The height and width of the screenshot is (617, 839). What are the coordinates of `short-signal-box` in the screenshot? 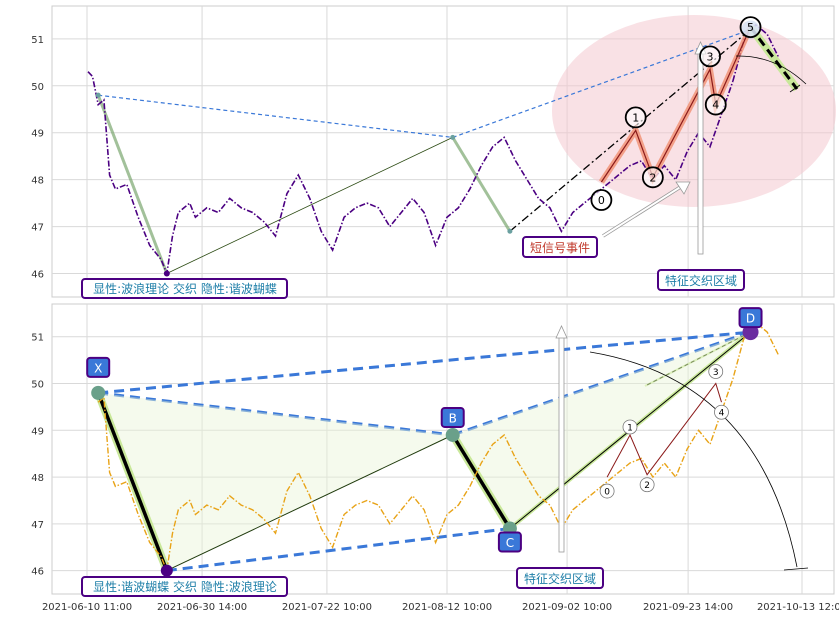 It's located at (560, 247).